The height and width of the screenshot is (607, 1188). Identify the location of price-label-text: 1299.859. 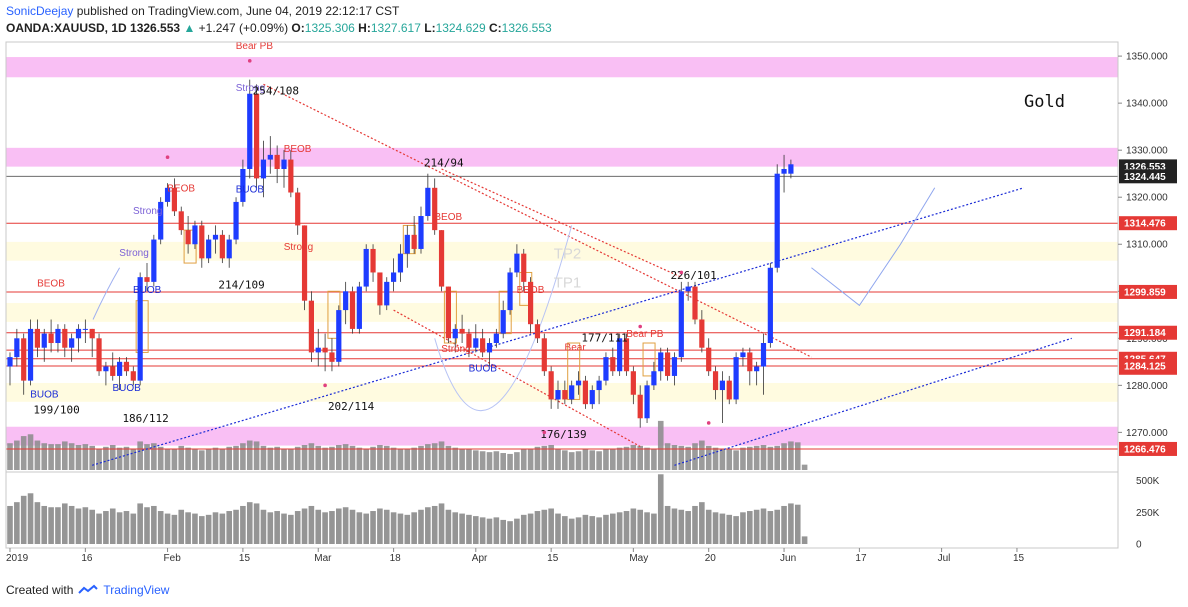
(1145, 292).